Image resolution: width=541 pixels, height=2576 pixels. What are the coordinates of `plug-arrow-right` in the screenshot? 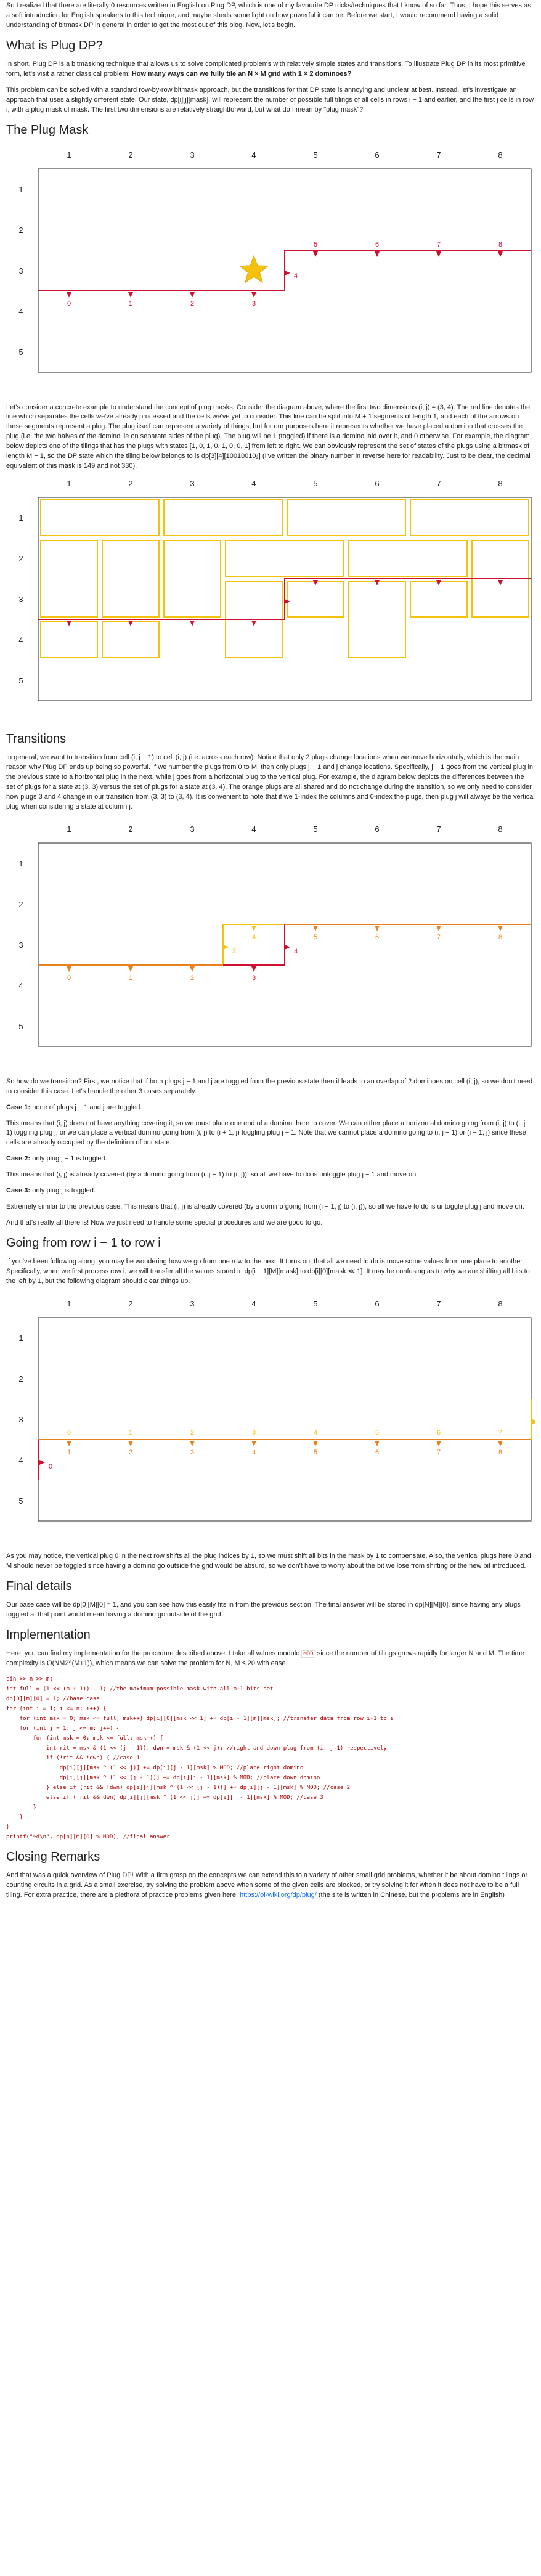 It's located at (287, 272).